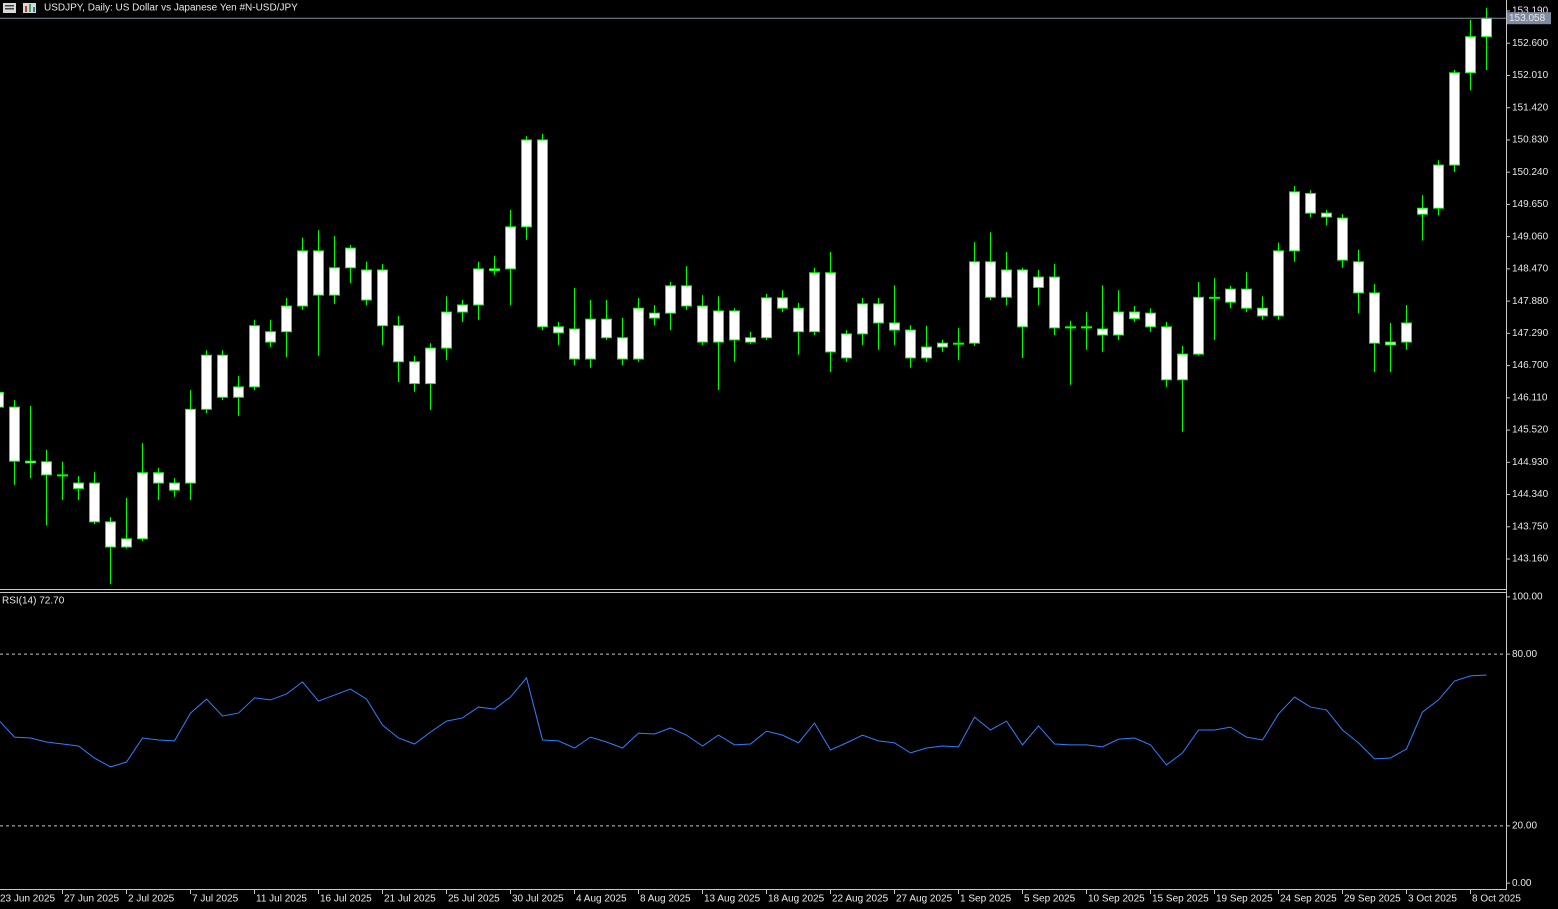 The height and width of the screenshot is (909, 1558). I want to click on rsi-line, so click(743, 721).